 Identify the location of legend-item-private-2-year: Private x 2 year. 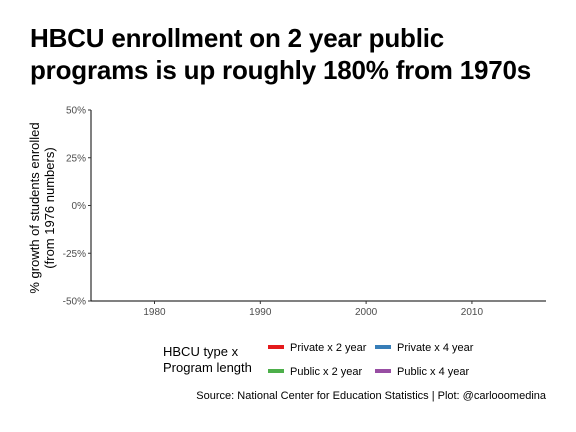
(317, 348).